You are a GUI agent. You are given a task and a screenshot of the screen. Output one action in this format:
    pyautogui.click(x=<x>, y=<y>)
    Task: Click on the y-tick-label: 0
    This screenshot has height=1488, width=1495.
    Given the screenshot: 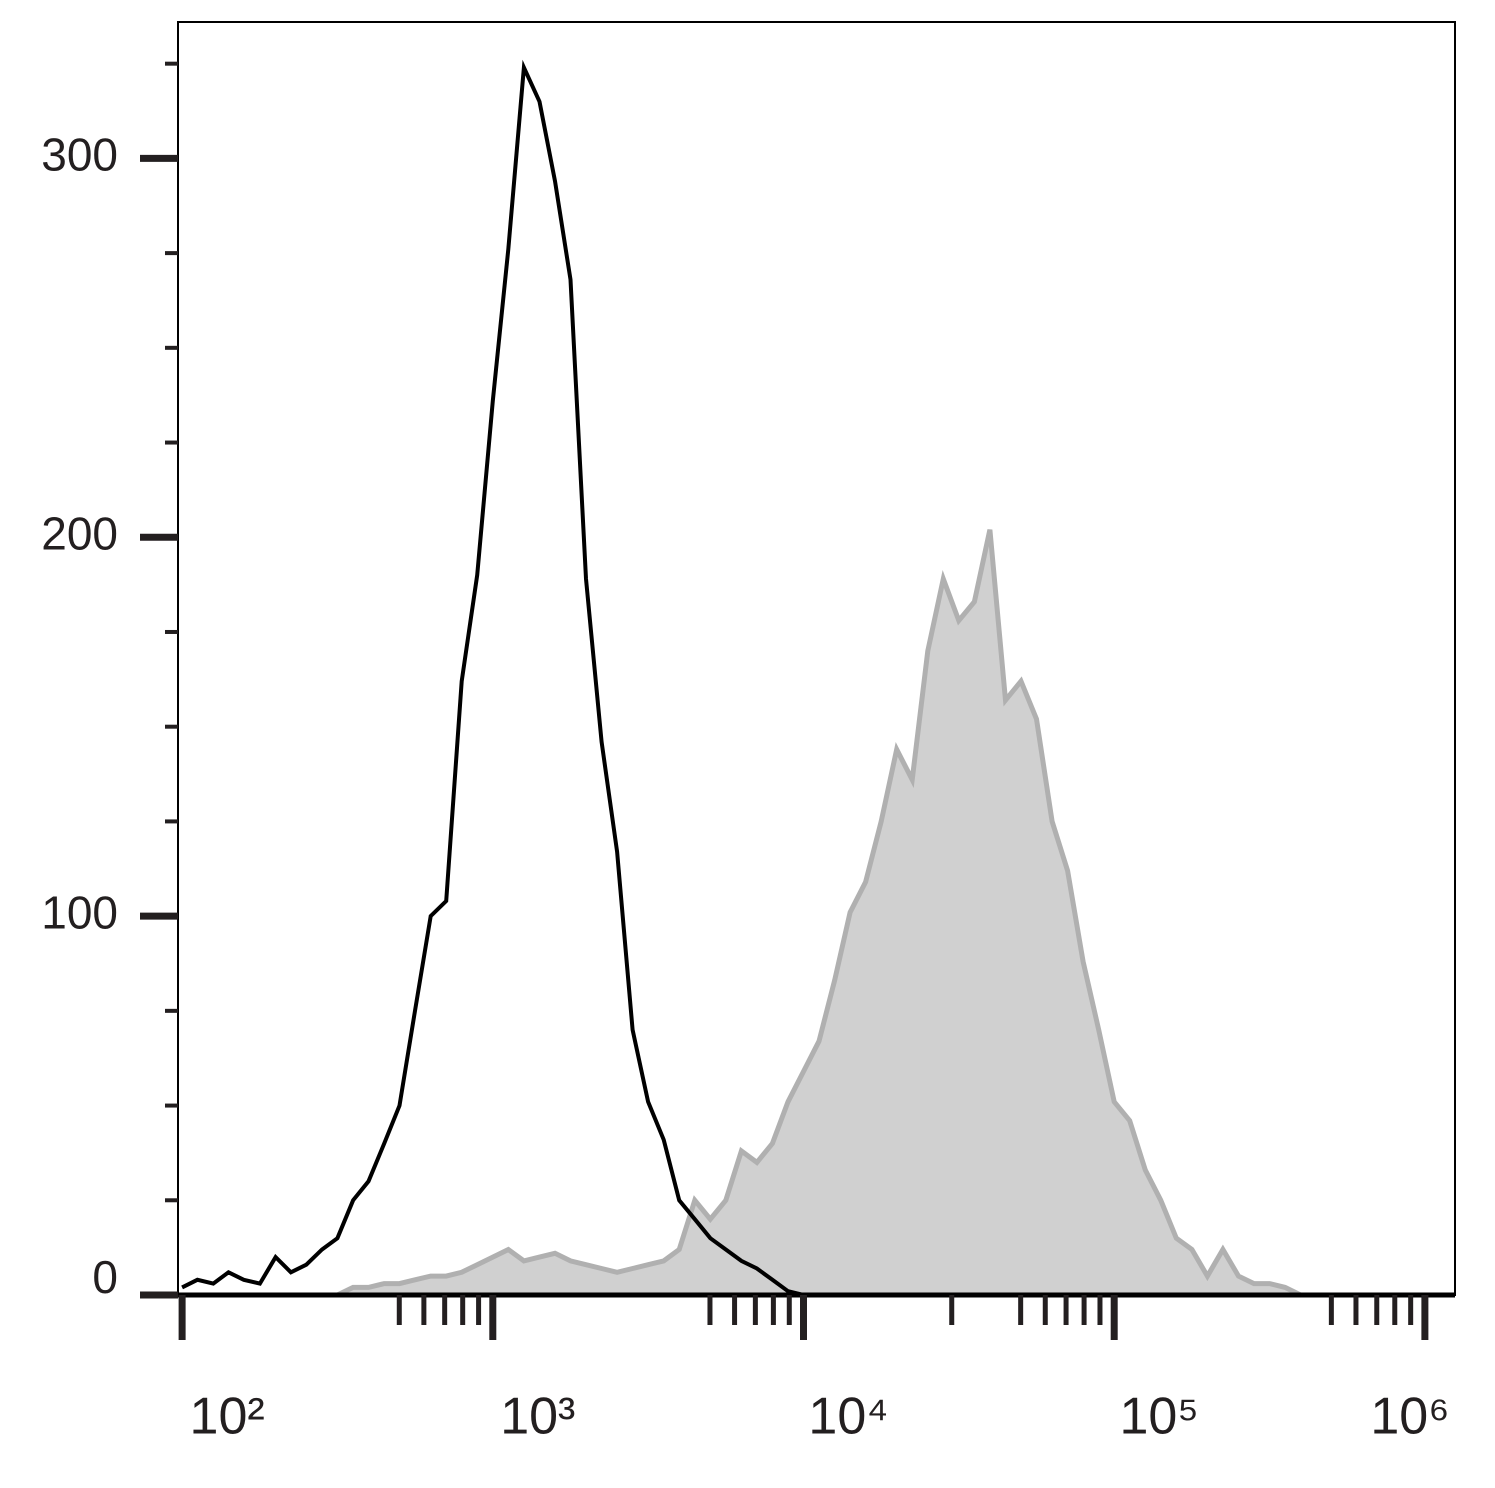 What is the action you would take?
    pyautogui.click(x=105, y=1277)
    